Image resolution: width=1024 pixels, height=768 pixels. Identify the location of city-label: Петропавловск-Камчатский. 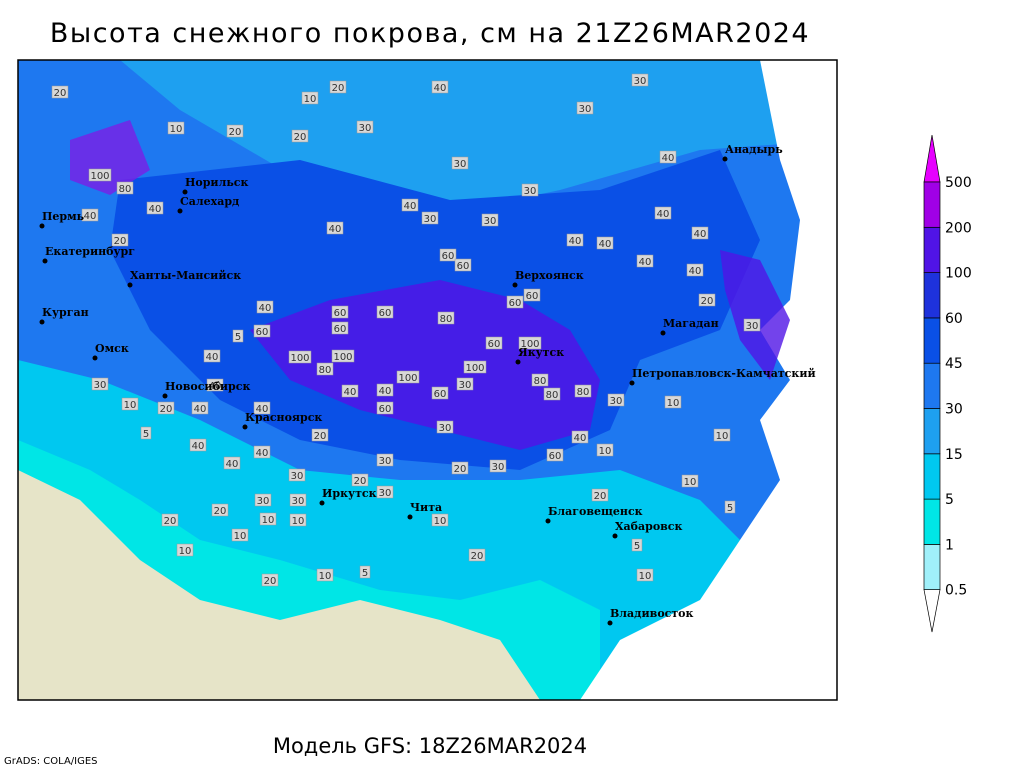
(724, 373).